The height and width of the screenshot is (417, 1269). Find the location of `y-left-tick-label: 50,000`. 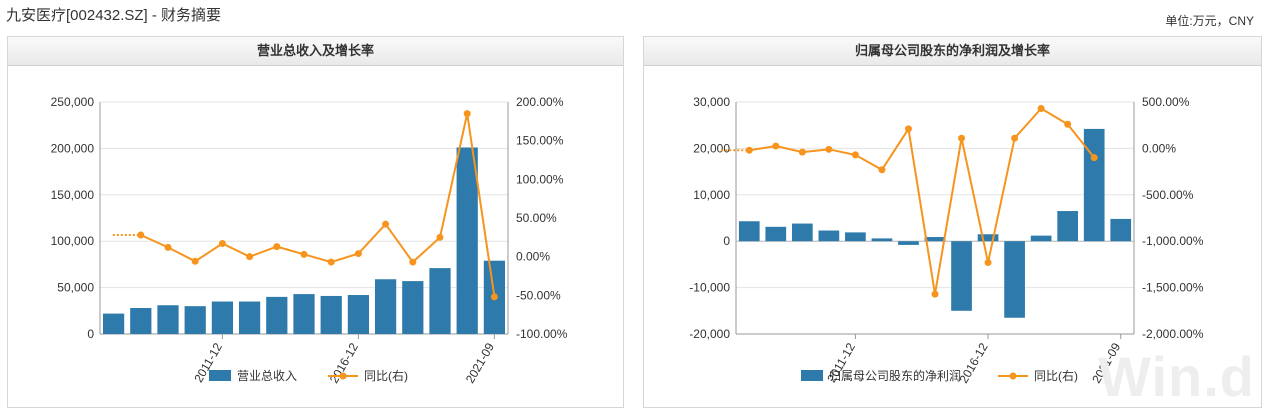

y-left-tick-label: 50,000 is located at coordinates (75, 288).